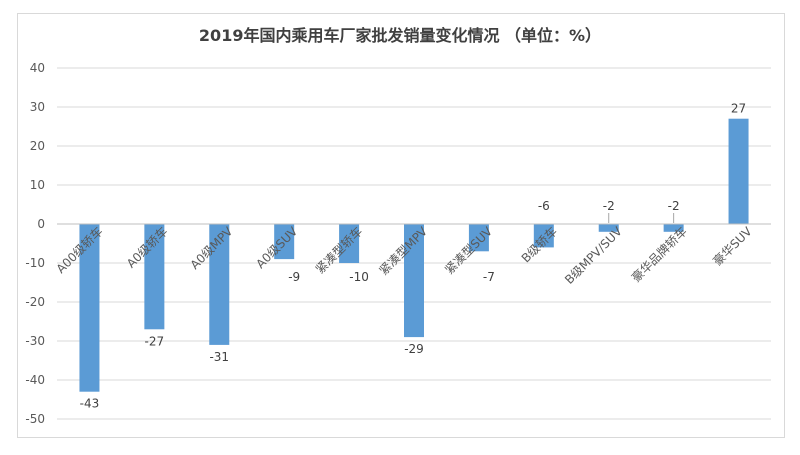 This screenshot has width=800, height=455. I want to click on y-tick-label: -10, so click(35, 263).